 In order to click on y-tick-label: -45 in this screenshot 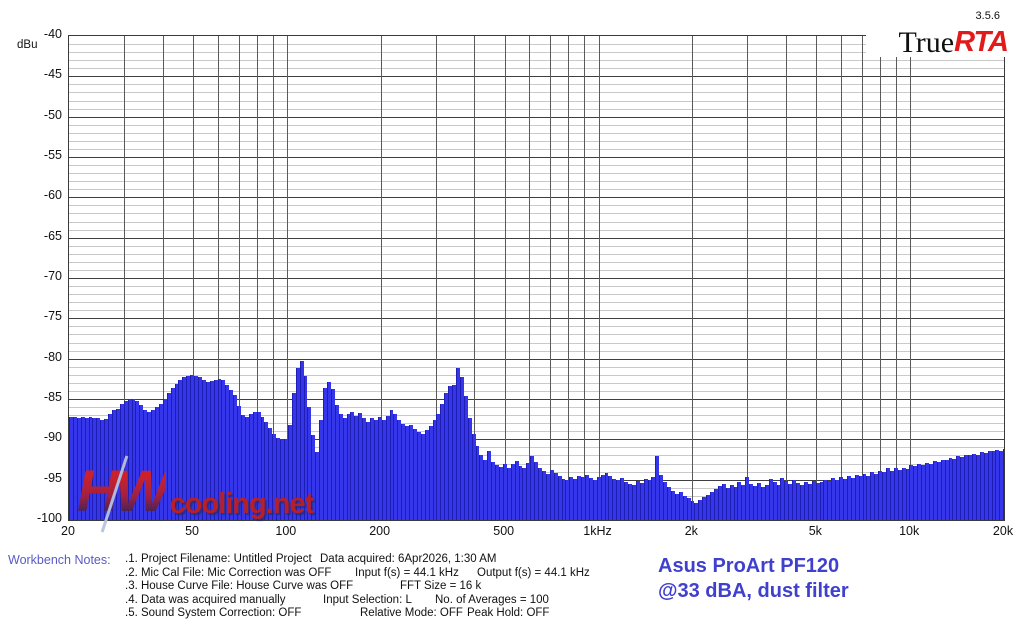, I will do `click(52, 74)`.